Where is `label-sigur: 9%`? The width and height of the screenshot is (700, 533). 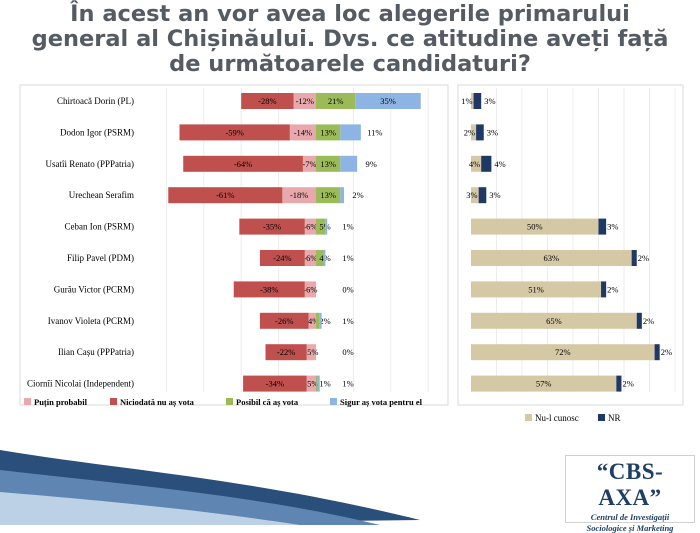 label-sigur: 9% is located at coordinates (370, 164).